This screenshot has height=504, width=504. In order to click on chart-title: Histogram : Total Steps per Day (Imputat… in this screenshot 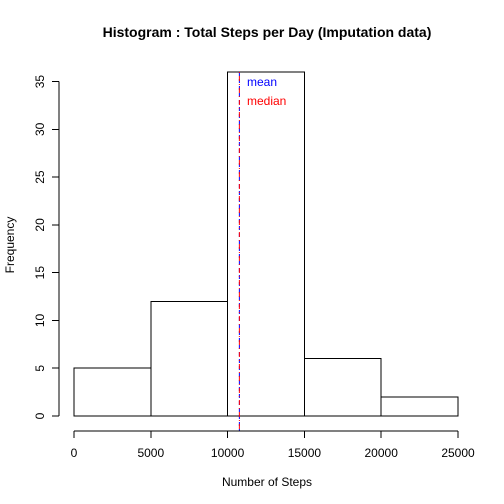, I will do `click(267, 32)`.